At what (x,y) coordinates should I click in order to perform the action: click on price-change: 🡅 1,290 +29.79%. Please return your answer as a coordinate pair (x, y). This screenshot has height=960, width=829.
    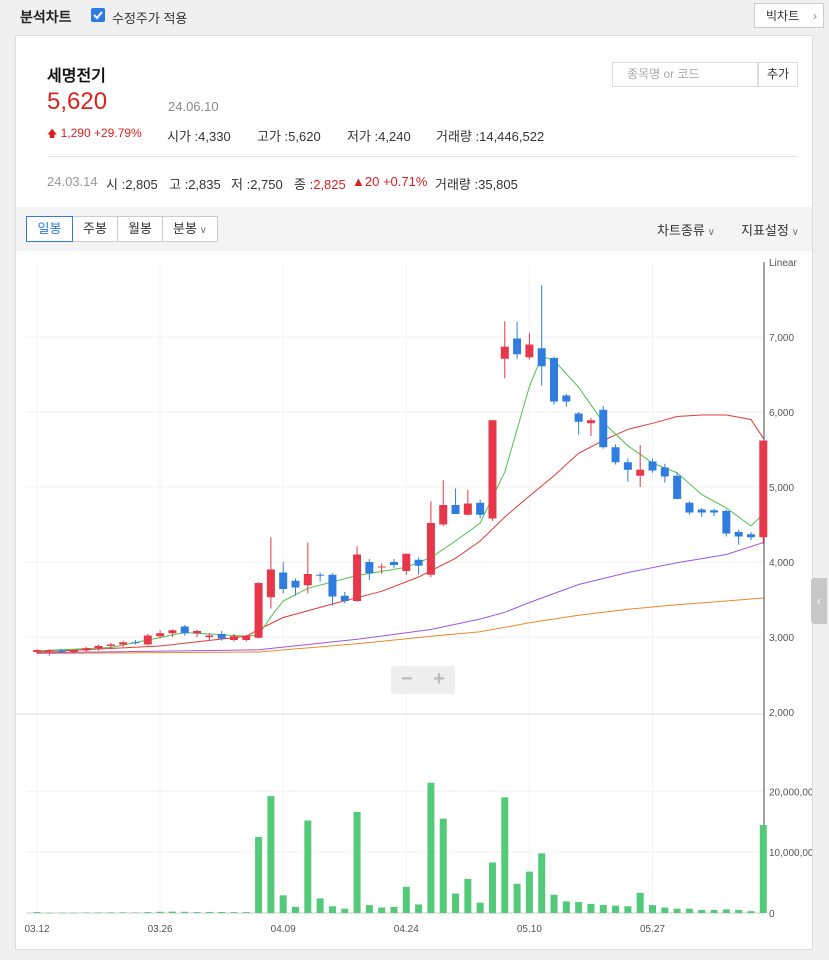
    Looking at the image, I should click on (94, 135).